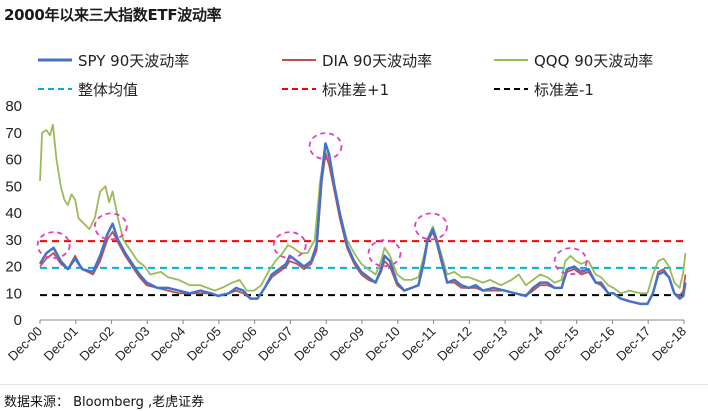 The image size is (708, 411). Describe the element at coordinates (204, 344) in the screenshot. I see `x-tick-label: Dec-05` at that location.